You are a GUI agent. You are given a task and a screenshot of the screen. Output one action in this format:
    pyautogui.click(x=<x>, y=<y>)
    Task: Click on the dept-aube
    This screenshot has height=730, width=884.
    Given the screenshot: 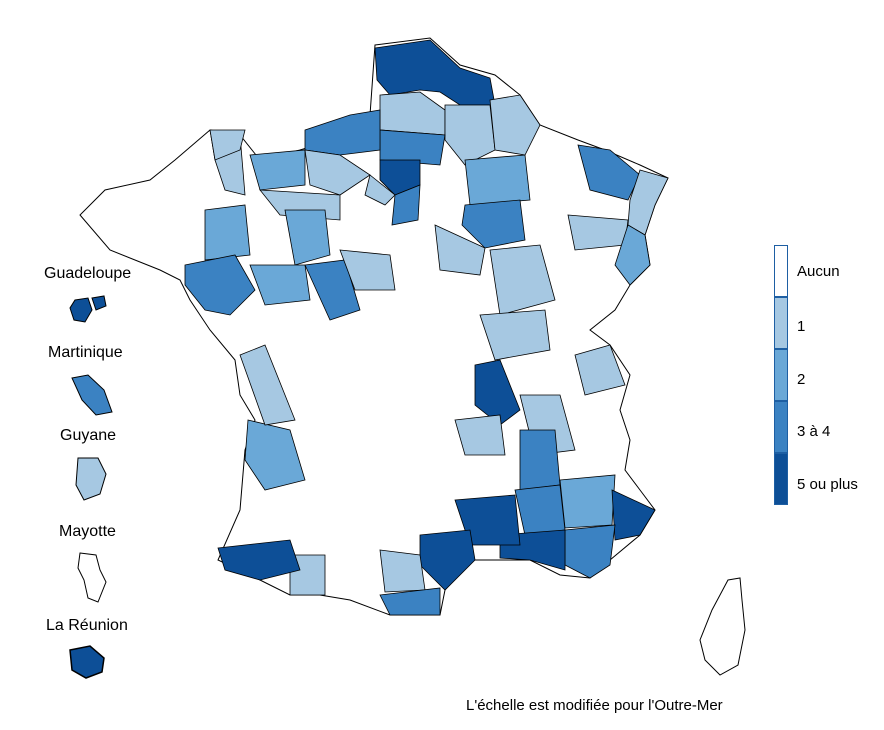 What is the action you would take?
    pyautogui.click(x=493, y=224)
    